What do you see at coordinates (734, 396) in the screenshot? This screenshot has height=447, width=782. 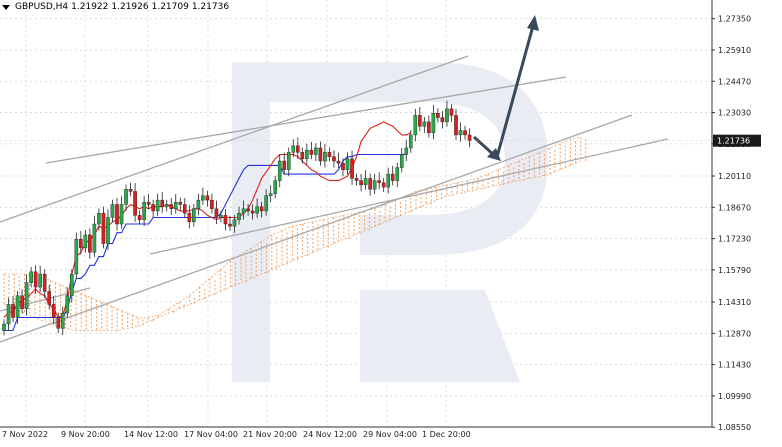 I see `y-tick-label: 1.09990` at bounding box center [734, 396].